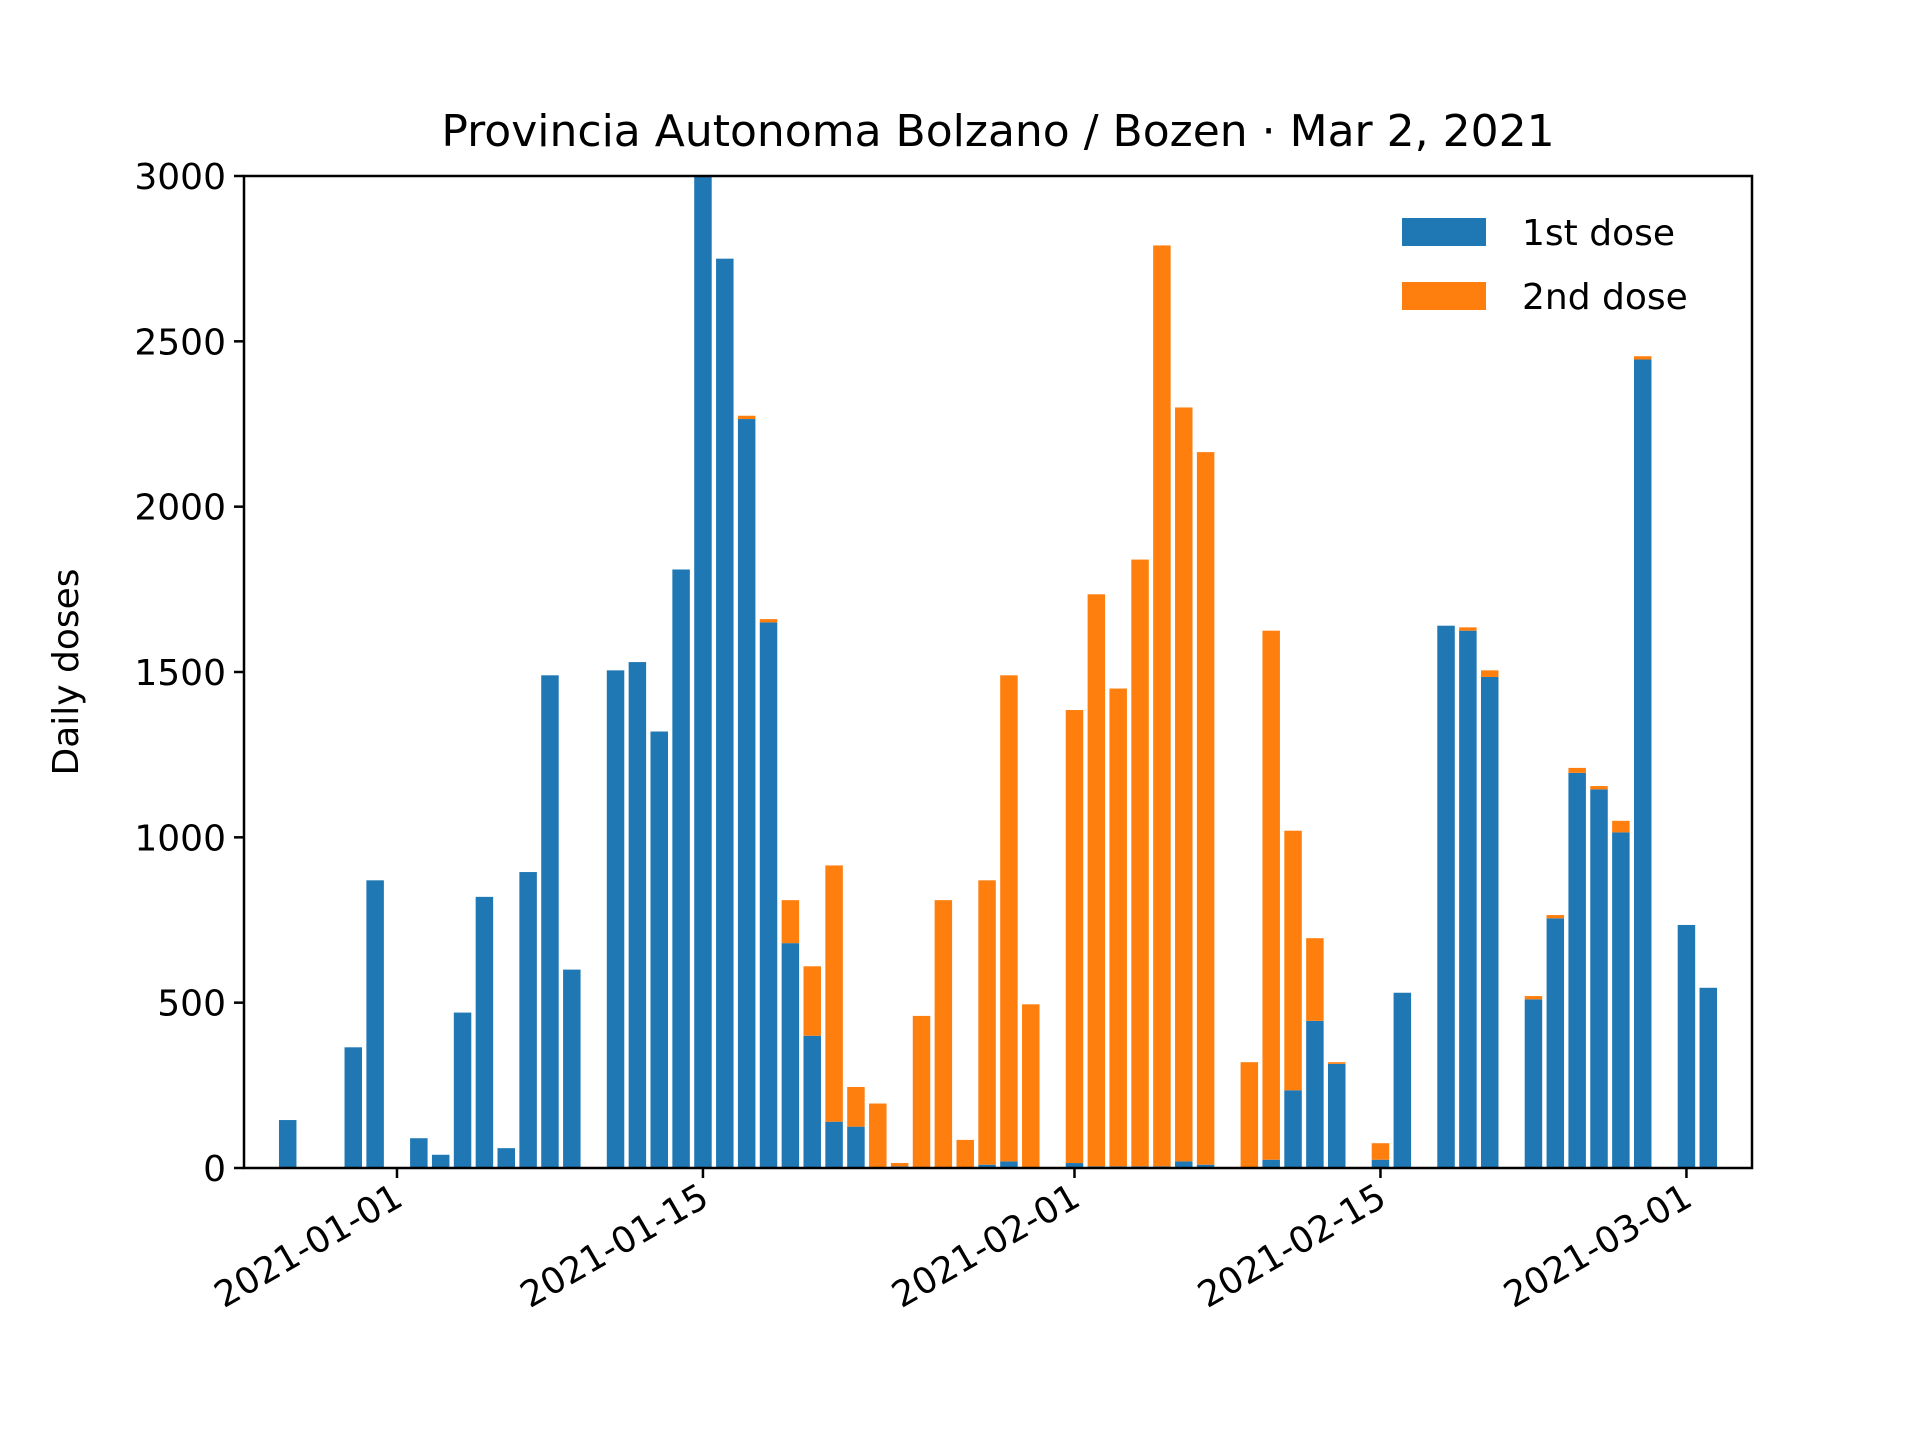  Describe the element at coordinates (180, 508) in the screenshot. I see `y-tick-label: 2000` at that location.